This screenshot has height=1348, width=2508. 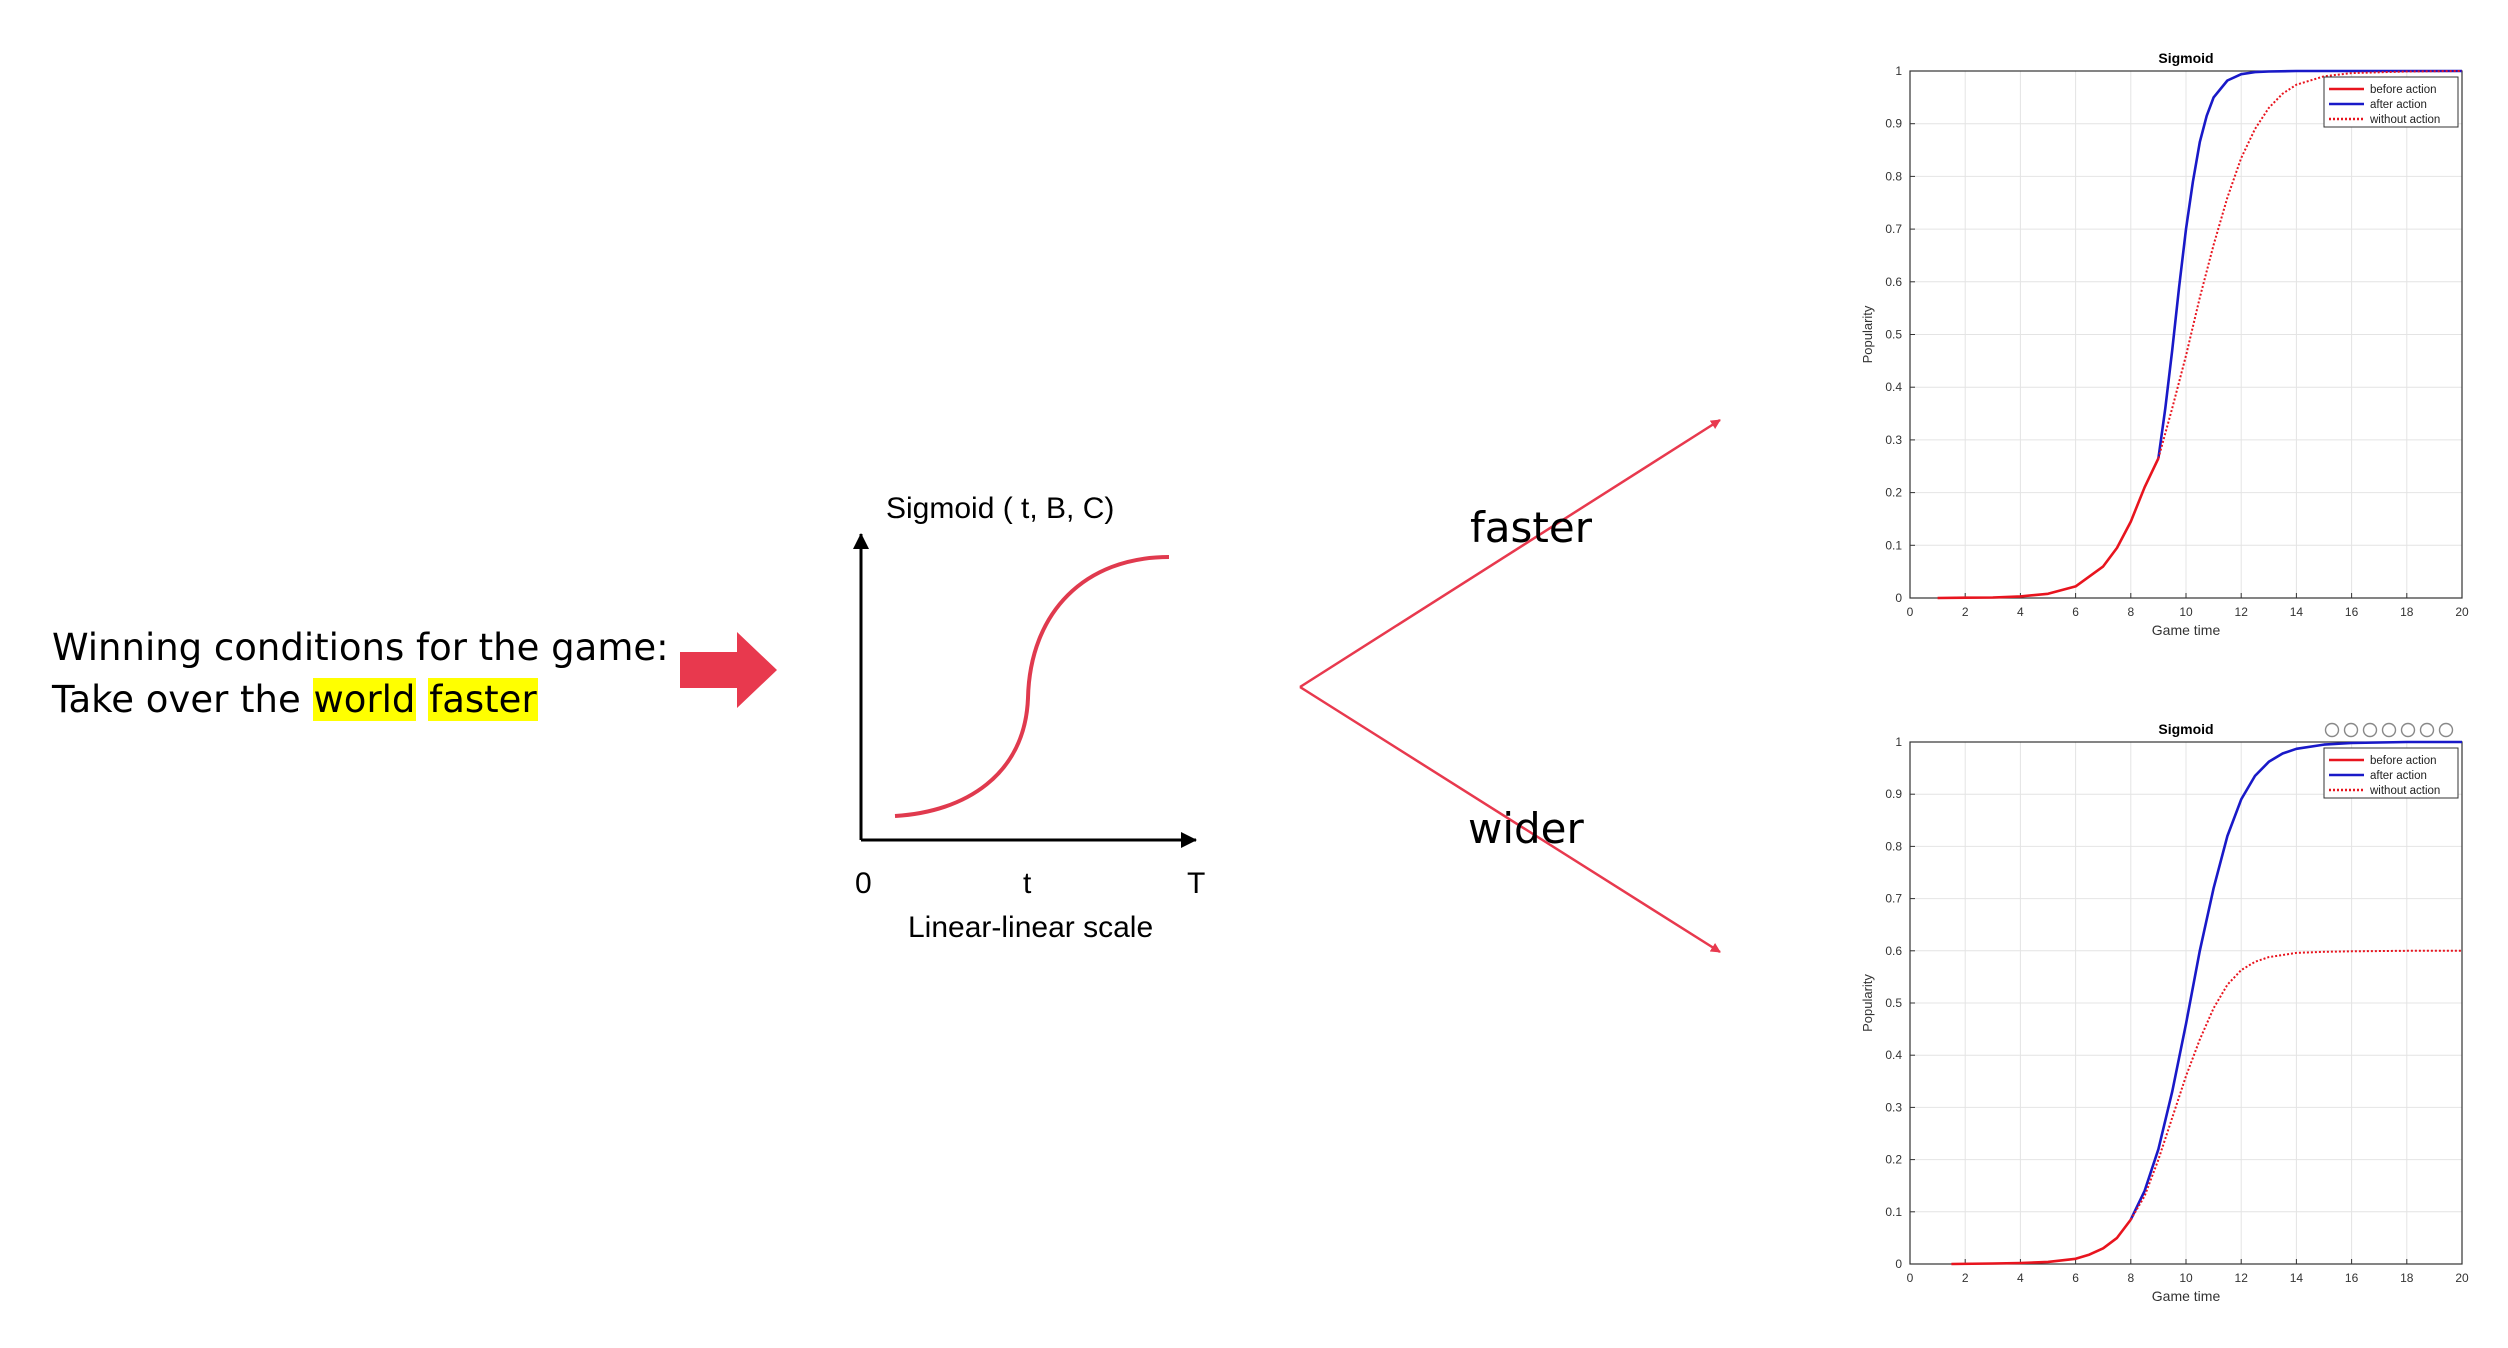 What do you see at coordinates (1027, 883) in the screenshot?
I see `schematic-tick-t: t` at bounding box center [1027, 883].